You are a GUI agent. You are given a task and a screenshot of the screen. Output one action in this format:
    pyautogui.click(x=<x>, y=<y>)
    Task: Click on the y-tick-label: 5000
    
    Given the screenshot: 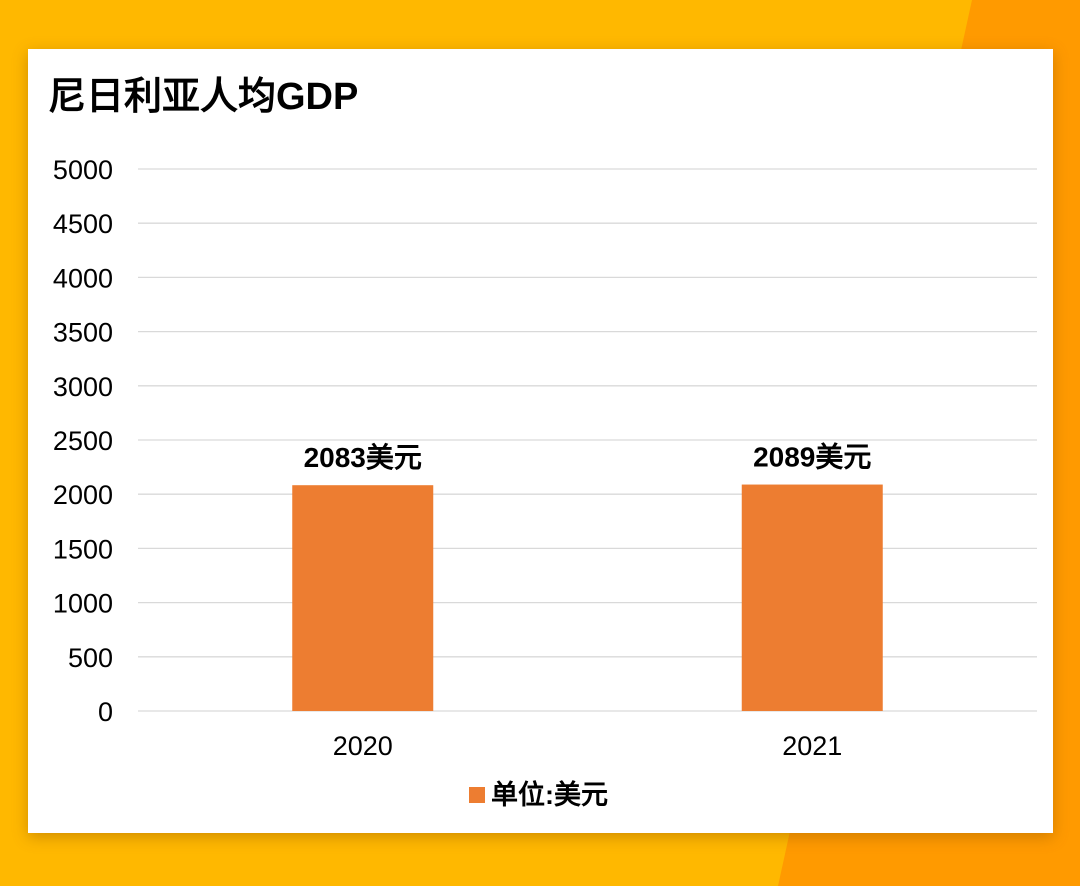 What is the action you would take?
    pyautogui.click(x=83, y=170)
    